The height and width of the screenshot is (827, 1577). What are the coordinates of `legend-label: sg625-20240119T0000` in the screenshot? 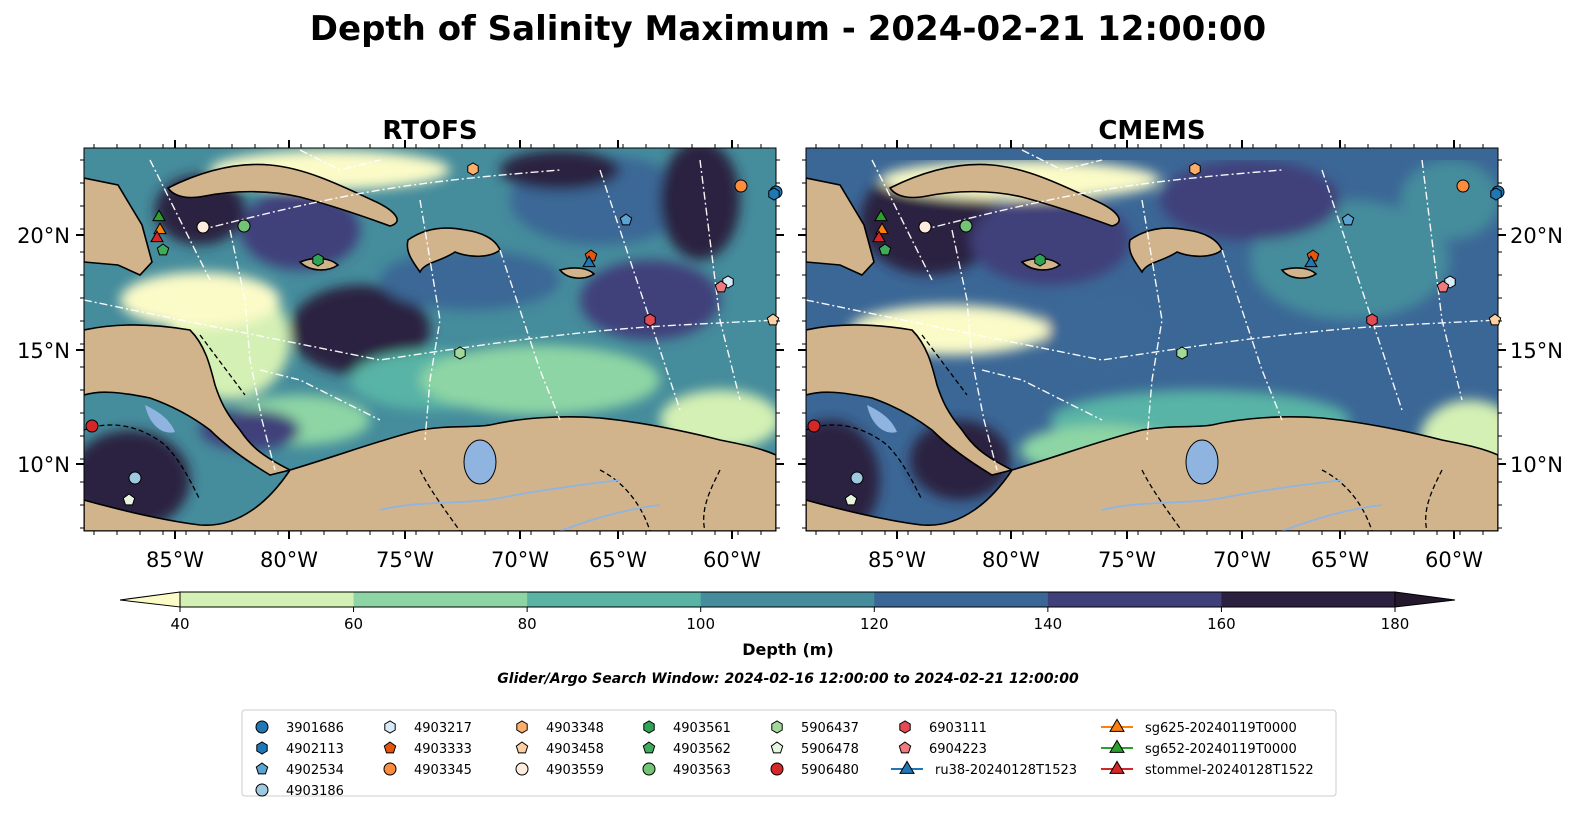 It's located at (1221, 728).